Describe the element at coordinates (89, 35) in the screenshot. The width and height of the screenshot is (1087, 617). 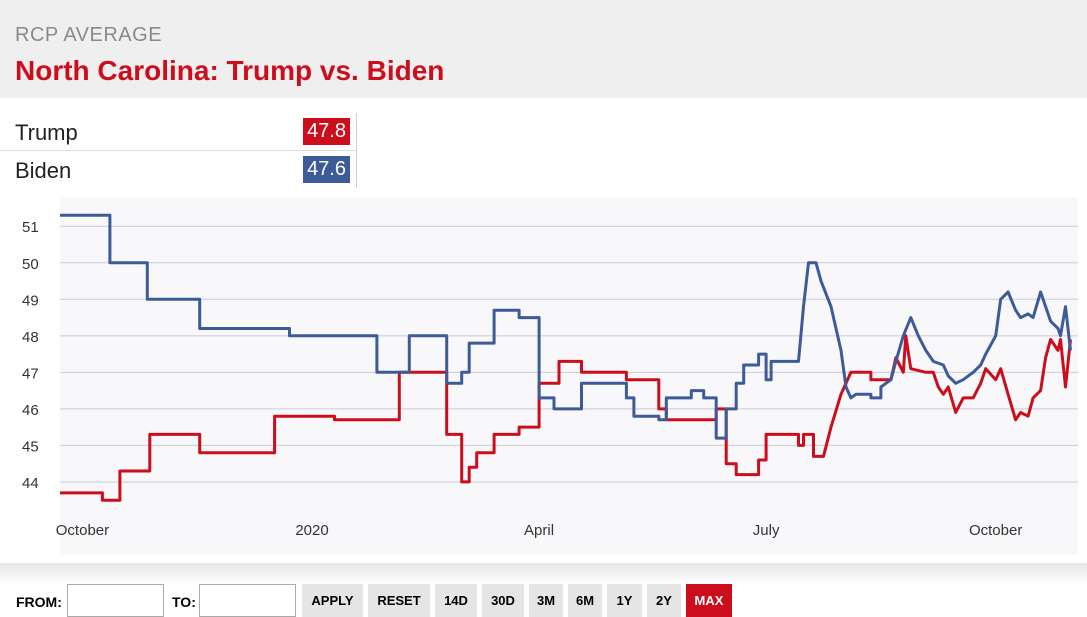
I see `rcp-average-label: RCP AVERAGE` at that location.